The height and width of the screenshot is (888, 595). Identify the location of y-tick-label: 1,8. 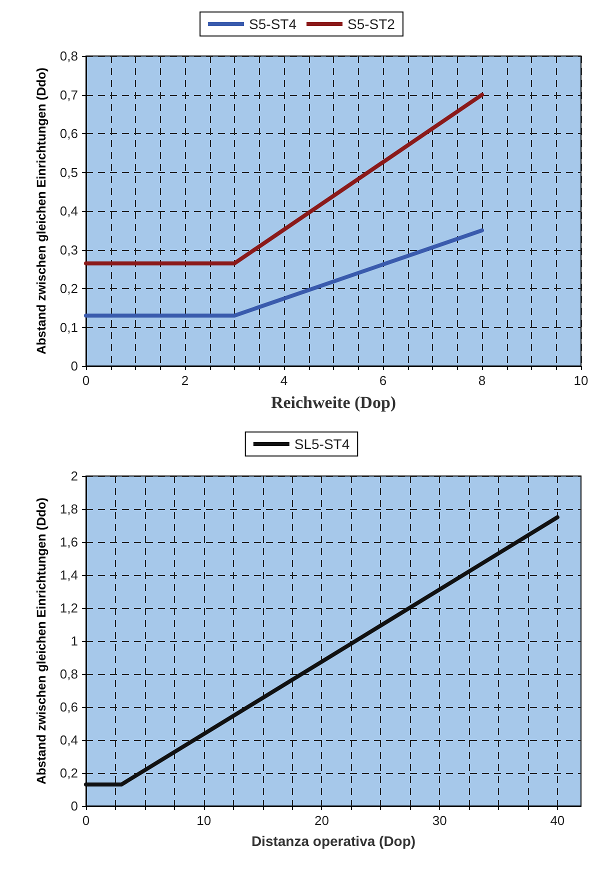
(69, 509).